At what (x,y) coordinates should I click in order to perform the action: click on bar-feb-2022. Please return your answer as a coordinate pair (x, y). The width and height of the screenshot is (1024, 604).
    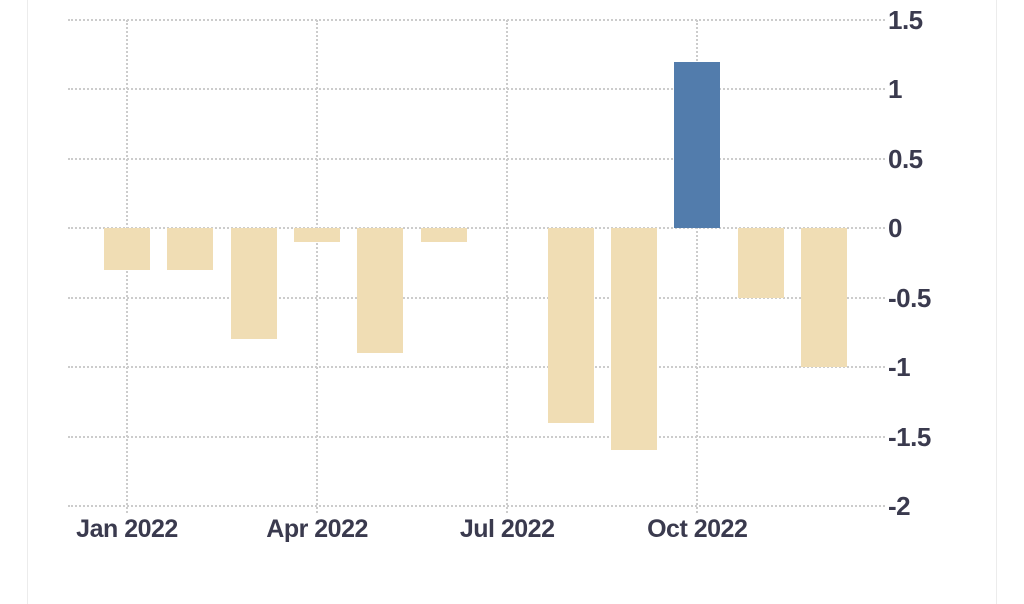
    Looking at the image, I should click on (190, 249).